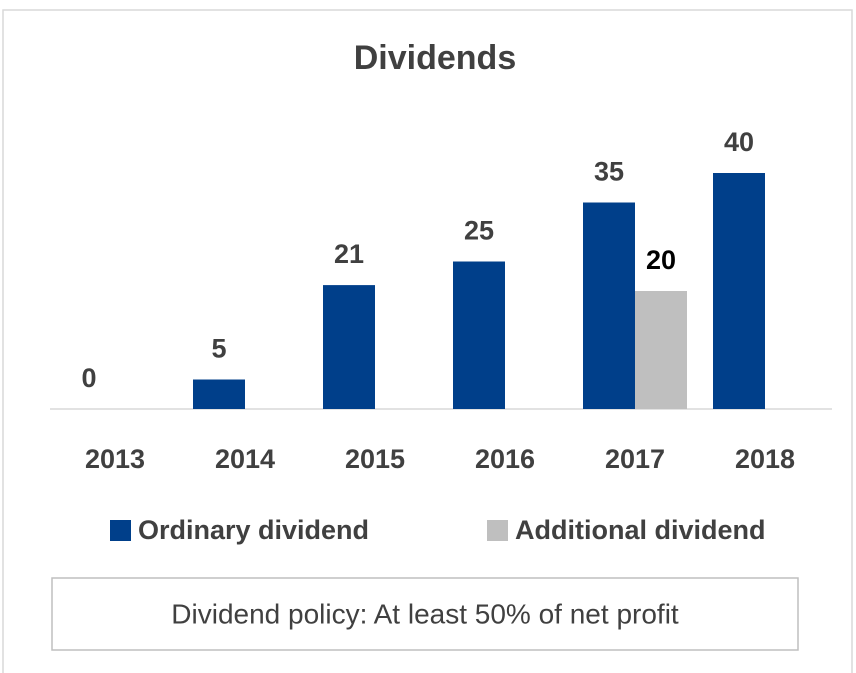 The image size is (856, 673). Describe the element at coordinates (765, 459) in the screenshot. I see `x-tick-label: 2018` at that location.